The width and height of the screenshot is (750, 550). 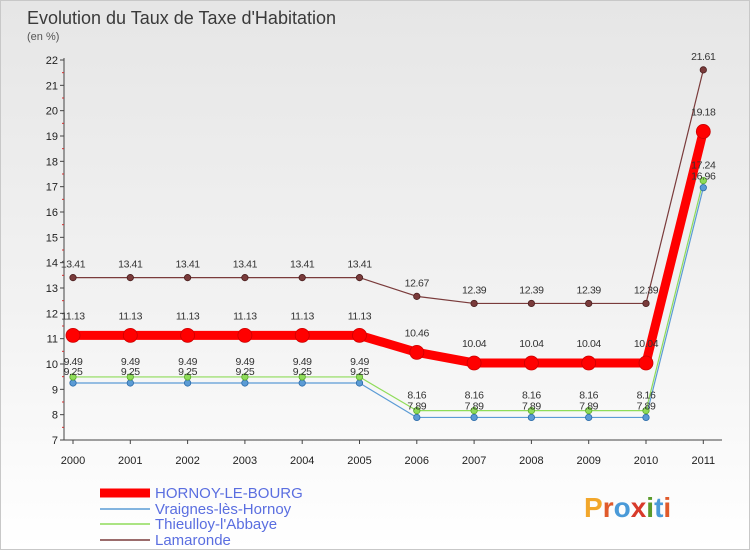 What do you see at coordinates (193, 540) in the screenshot?
I see `legend-label-3: Lamaronde` at bounding box center [193, 540].